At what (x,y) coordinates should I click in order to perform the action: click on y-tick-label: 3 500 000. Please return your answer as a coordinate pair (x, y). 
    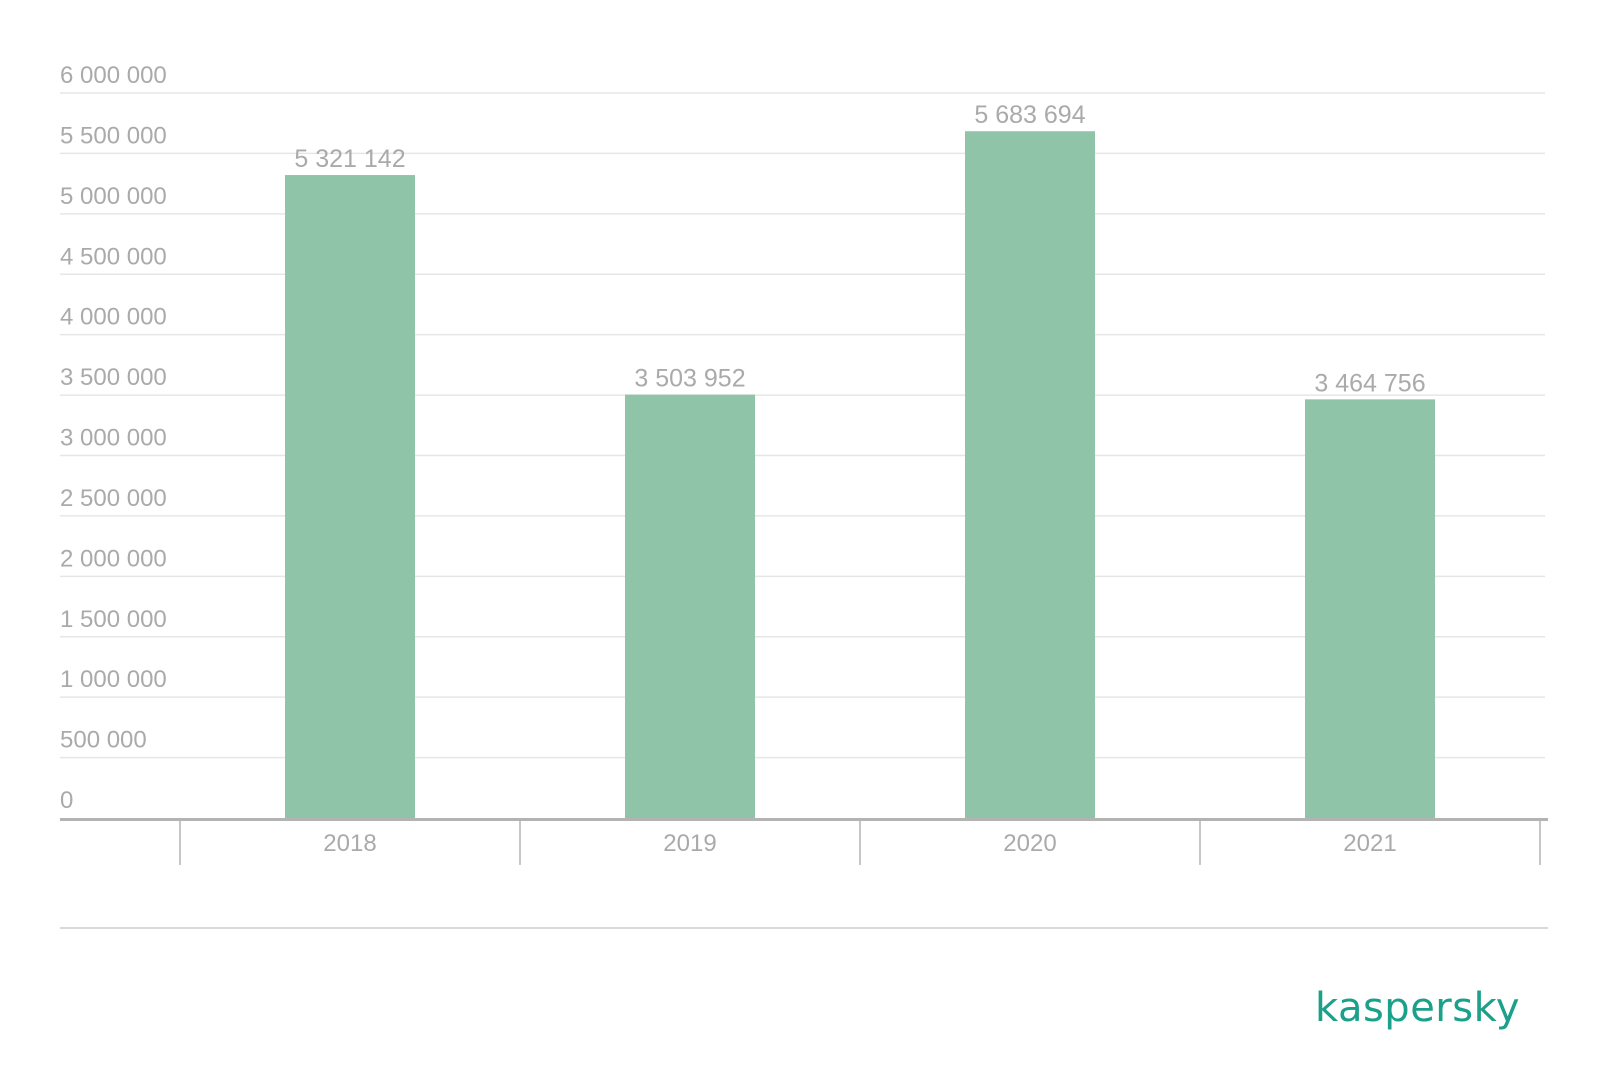
    Looking at the image, I should click on (113, 377).